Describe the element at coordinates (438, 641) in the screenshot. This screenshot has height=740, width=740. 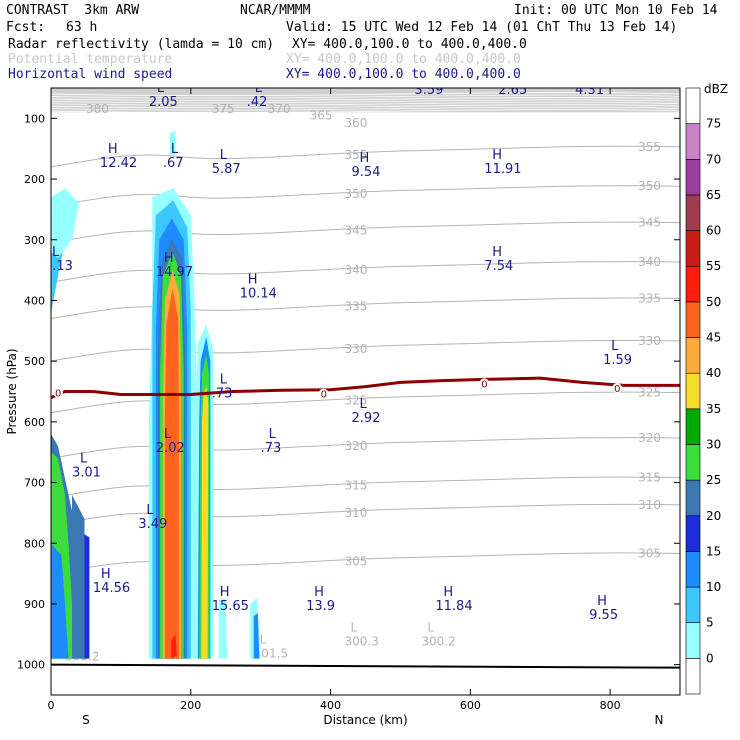
I see `theta-low-value: 300.2` at that location.